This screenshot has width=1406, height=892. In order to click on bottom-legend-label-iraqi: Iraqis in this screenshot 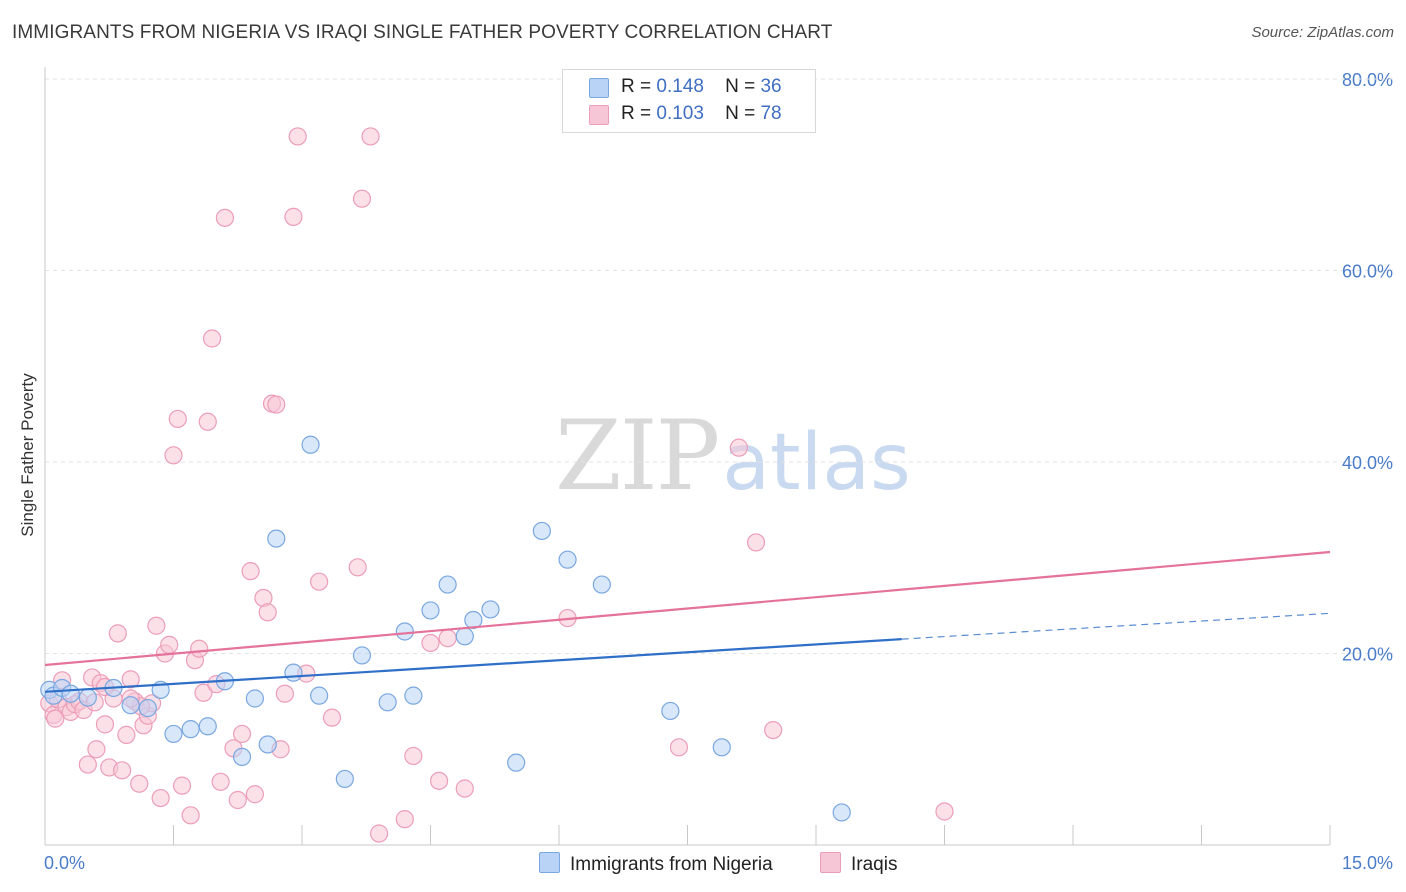, I will do `click(874, 864)`.